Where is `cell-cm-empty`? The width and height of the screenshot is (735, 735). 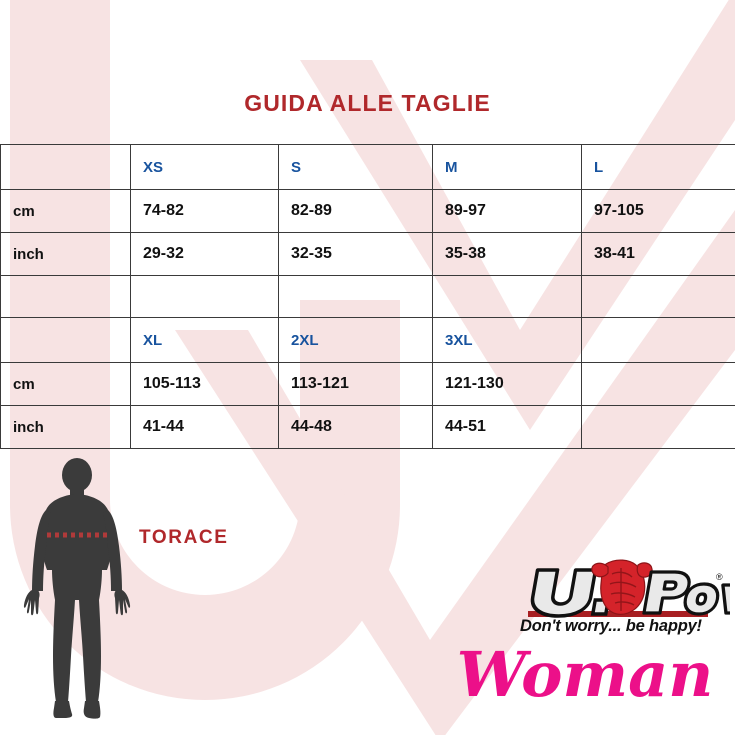 cell-cm-empty is located at coordinates (658, 384).